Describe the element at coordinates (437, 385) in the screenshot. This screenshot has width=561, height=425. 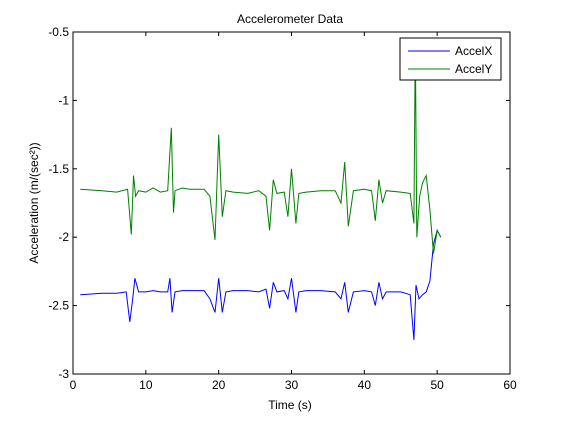
I see `x-tick-label: 50` at that location.